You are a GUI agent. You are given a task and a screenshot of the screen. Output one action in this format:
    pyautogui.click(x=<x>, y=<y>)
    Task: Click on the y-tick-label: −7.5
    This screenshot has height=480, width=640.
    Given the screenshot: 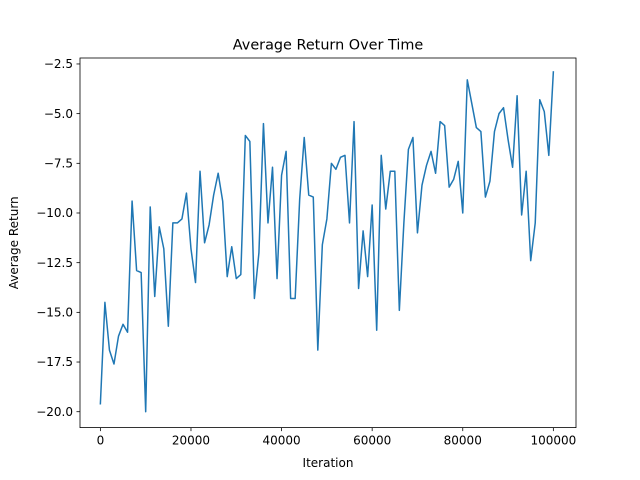 What is the action you would take?
    pyautogui.click(x=58, y=164)
    